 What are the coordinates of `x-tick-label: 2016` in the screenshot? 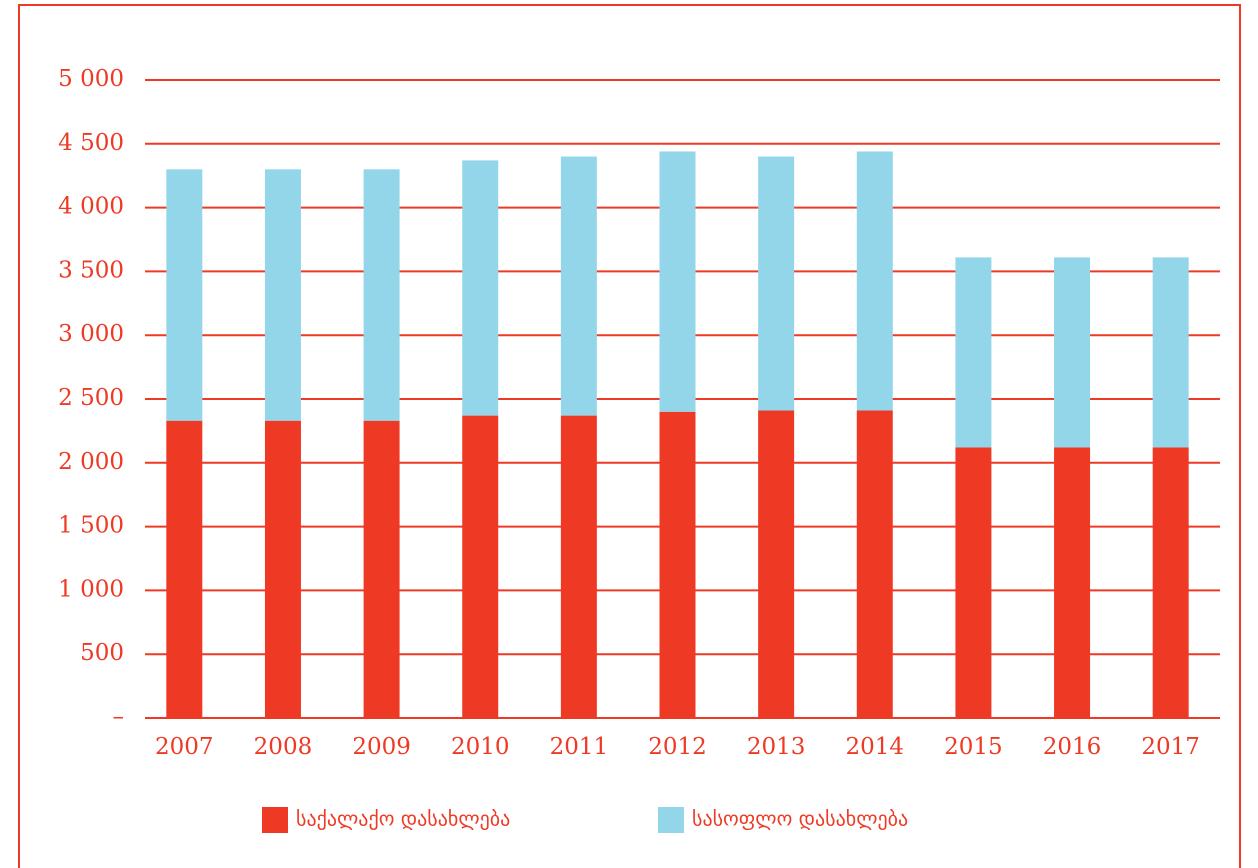 It's located at (1072, 747).